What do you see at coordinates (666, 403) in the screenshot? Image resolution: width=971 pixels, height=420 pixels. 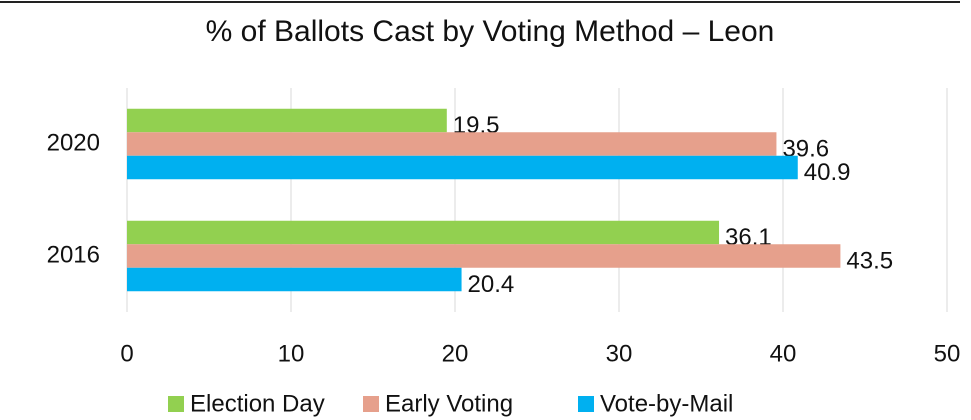 I see `legend-label: Vote-by-Mail` at bounding box center [666, 403].